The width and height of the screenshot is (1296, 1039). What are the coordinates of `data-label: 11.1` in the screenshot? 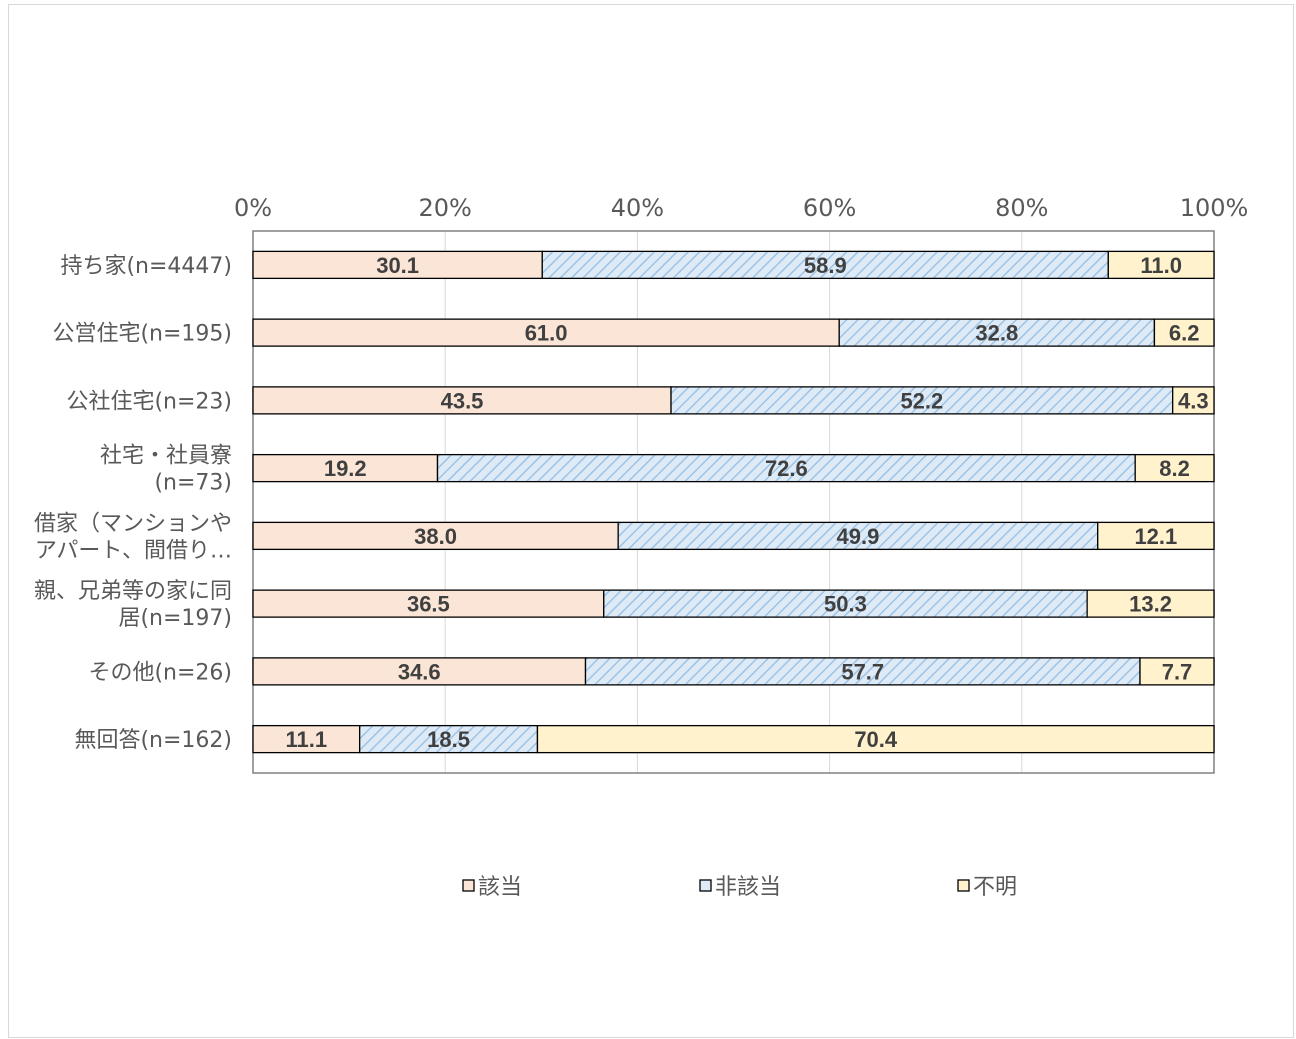 It's located at (307, 739).